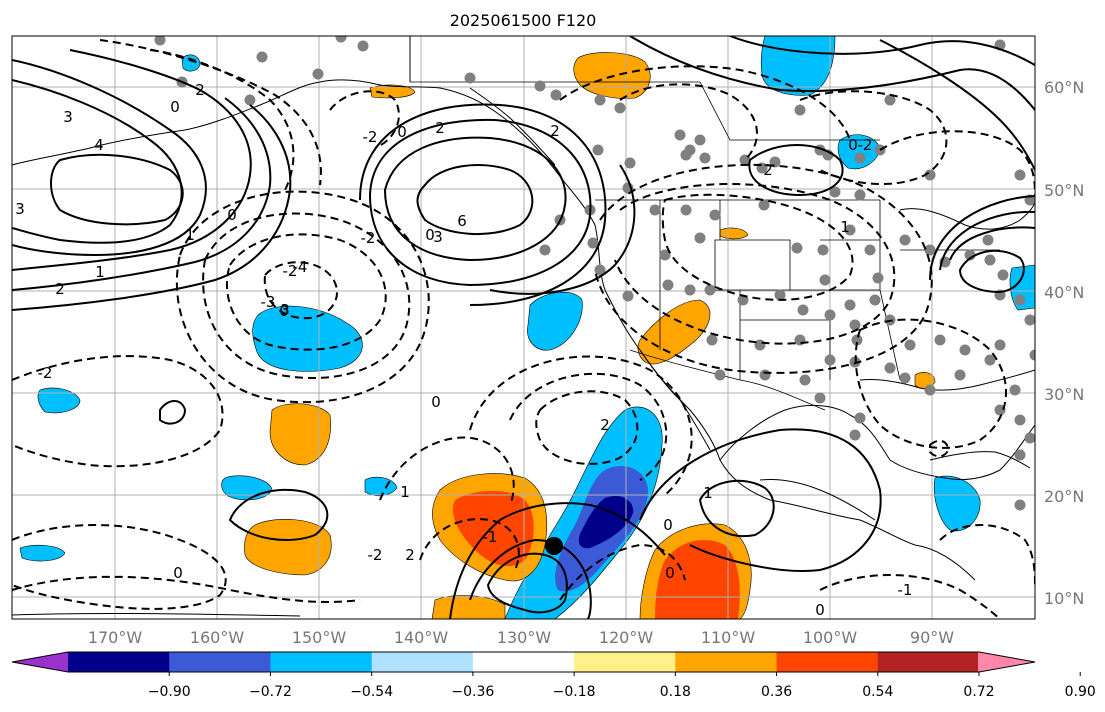 The image size is (1105, 712). What do you see at coordinates (371, 692) in the screenshot?
I see `colorbar-tick-label: −0.54` at bounding box center [371, 692].